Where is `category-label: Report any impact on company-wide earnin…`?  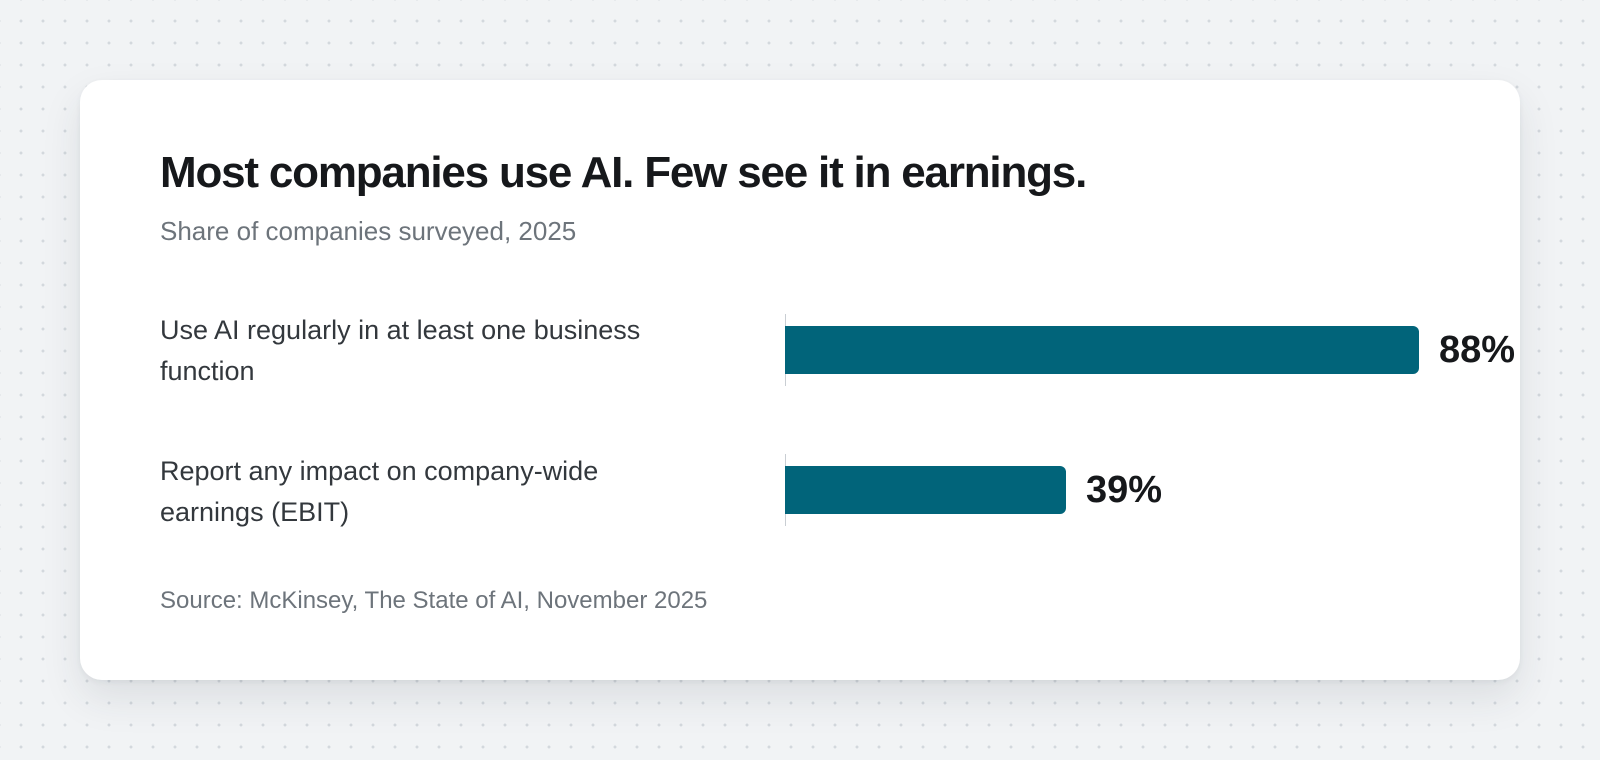
category-label: Report any impact on company-wide earnin… is located at coordinates (379, 491).